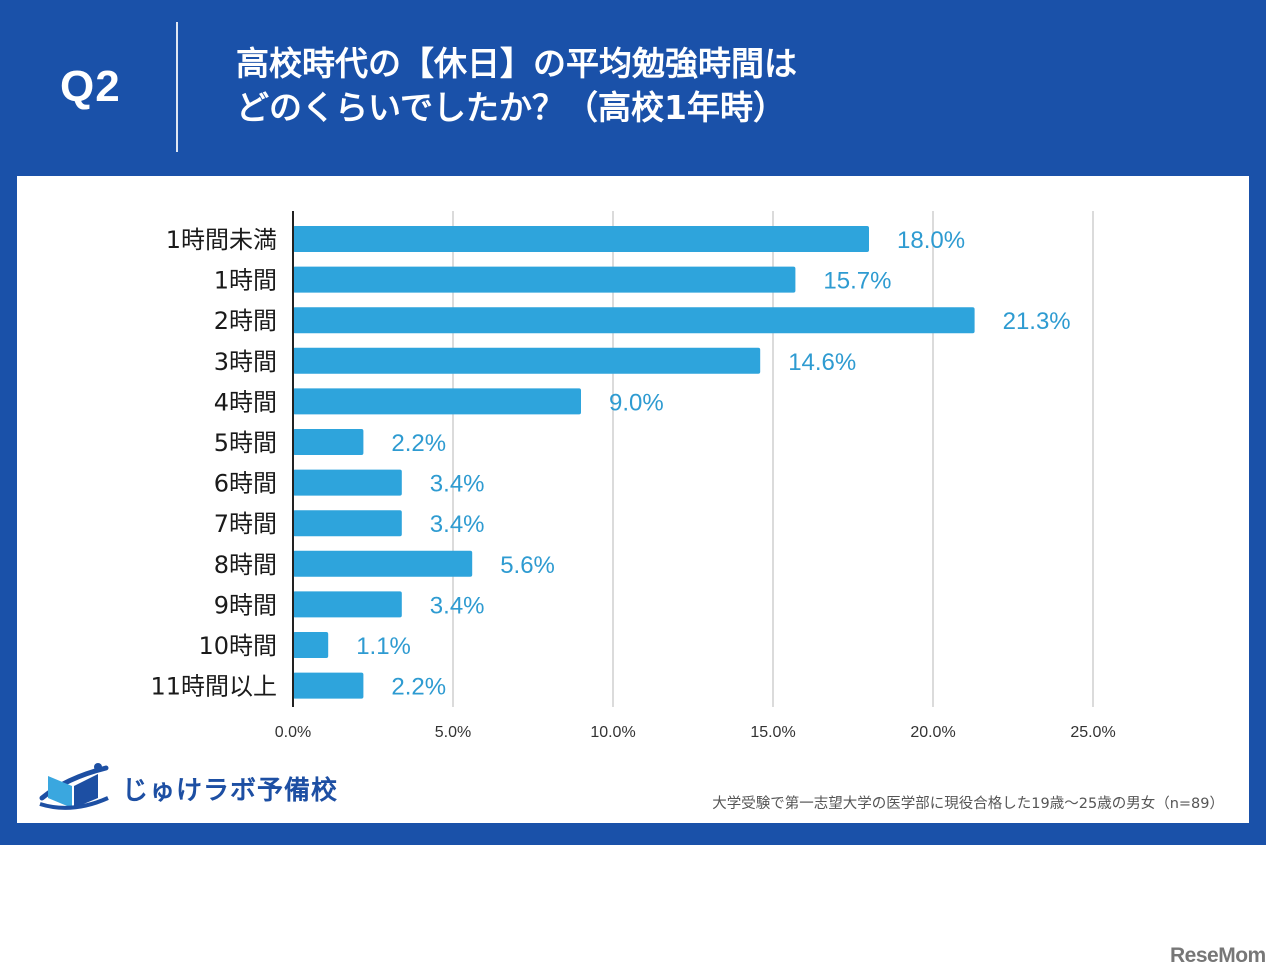 The height and width of the screenshot is (978, 1280). What do you see at coordinates (245, 281) in the screenshot?
I see `category-label: 1時間` at bounding box center [245, 281].